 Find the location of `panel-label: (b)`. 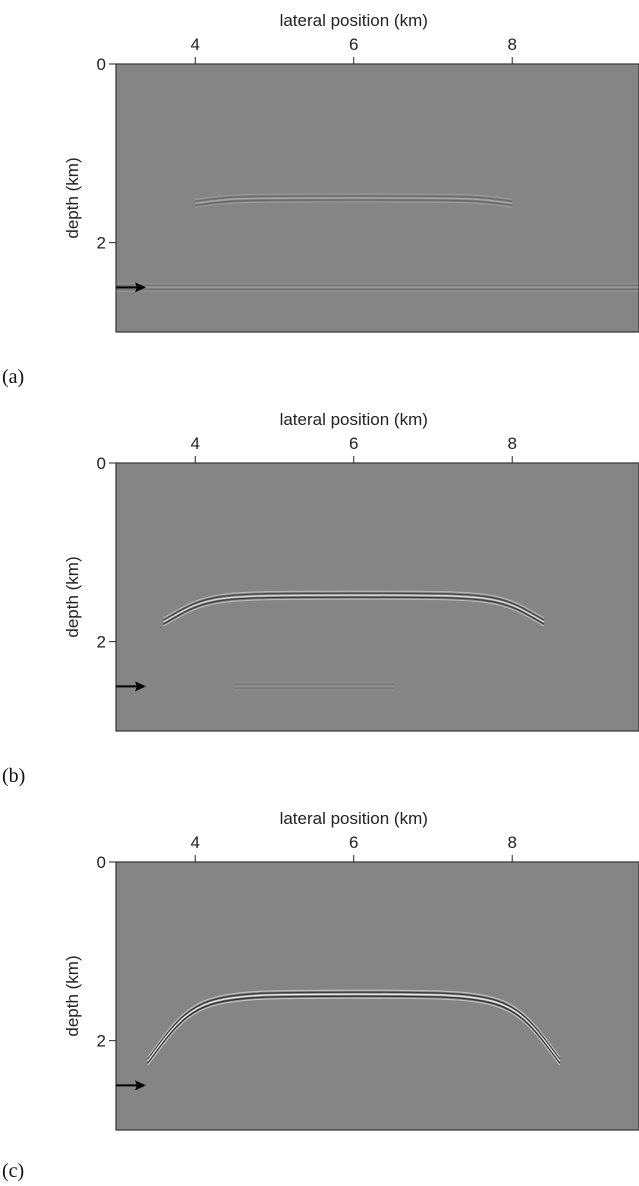

panel-label: (b) is located at coordinates (13, 776).